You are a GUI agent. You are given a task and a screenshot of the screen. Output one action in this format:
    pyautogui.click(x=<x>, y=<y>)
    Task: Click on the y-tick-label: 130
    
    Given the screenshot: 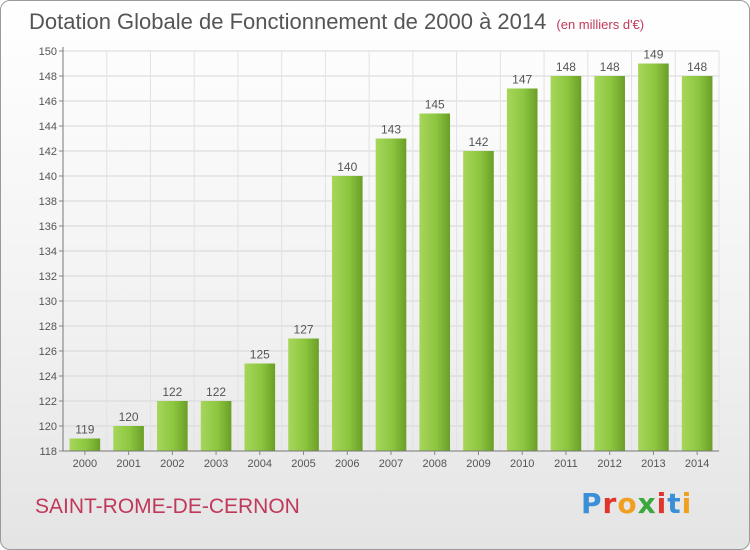 What is the action you would take?
    pyautogui.click(x=48, y=302)
    